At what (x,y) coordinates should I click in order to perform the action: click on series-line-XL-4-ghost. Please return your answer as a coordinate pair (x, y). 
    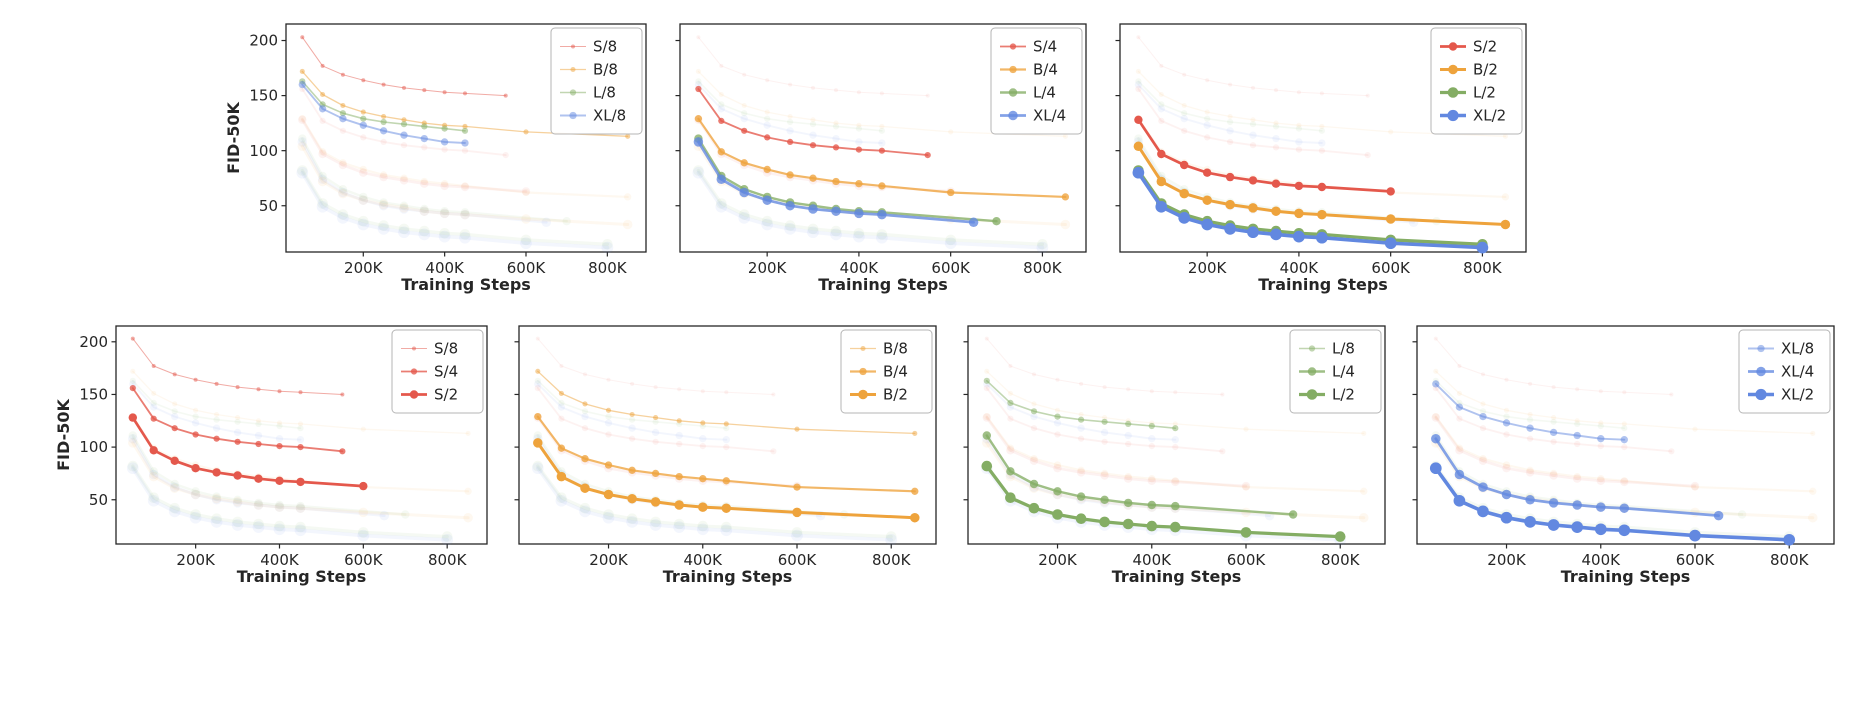
    Looking at the image, I should click on (258, 477).